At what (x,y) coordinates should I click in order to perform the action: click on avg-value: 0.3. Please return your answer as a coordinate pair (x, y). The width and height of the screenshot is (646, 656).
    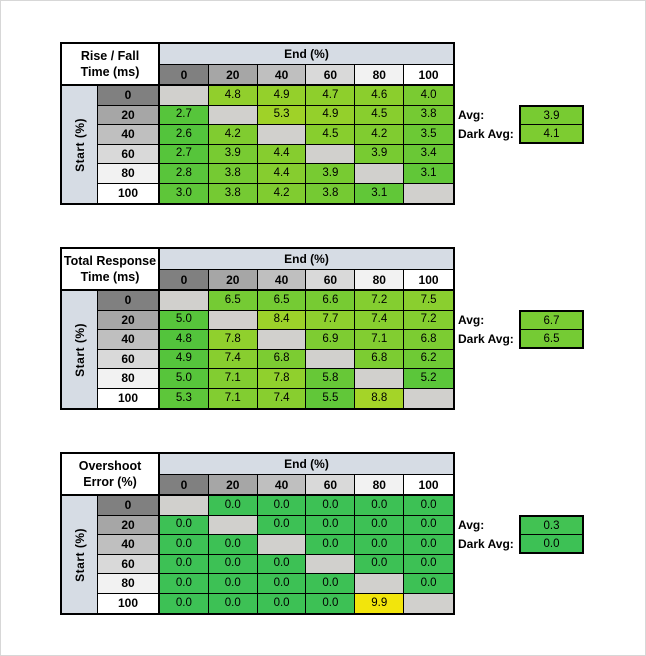
    Looking at the image, I should click on (551, 526).